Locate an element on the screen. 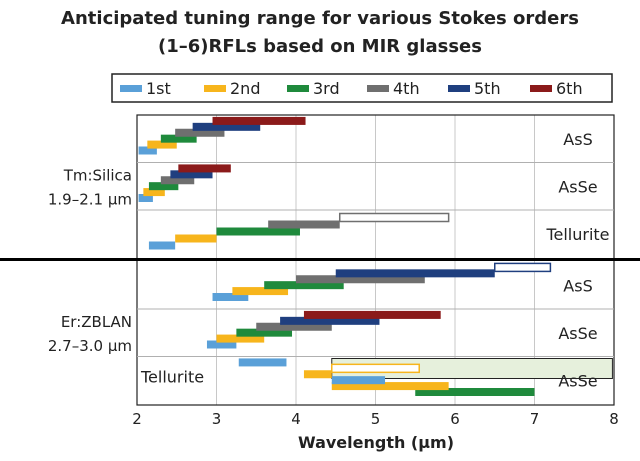  x-tick-label: 8 is located at coordinates (614, 419).